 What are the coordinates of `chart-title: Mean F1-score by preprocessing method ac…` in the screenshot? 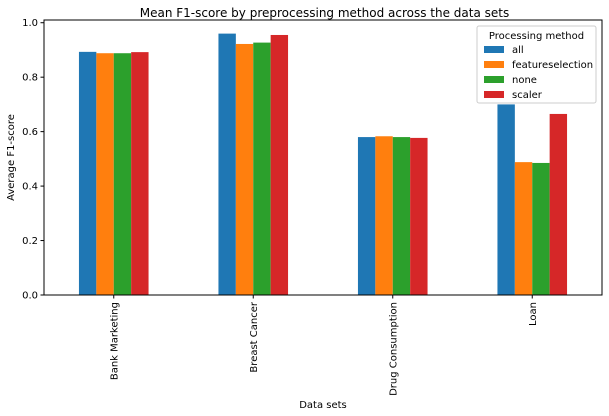 It's located at (325, 13).